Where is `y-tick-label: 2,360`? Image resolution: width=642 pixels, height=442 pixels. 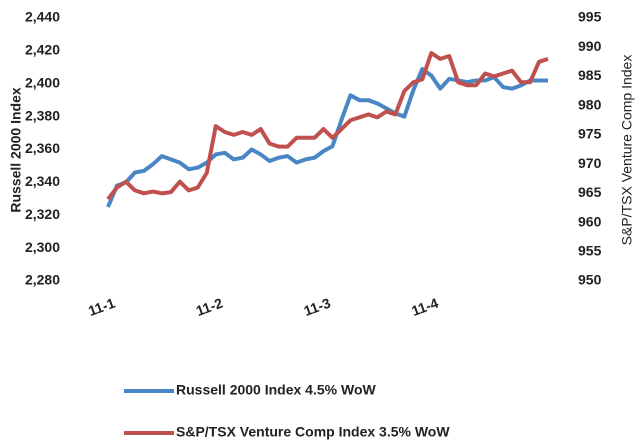 y-tick-label: 2,360 is located at coordinates (42, 148).